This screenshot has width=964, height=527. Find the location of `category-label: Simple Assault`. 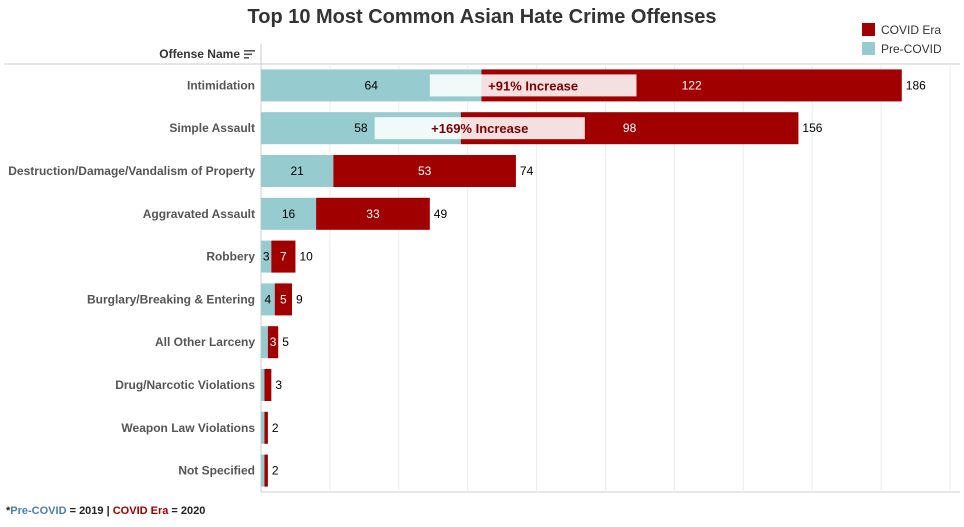

category-label: Simple Assault is located at coordinates (212, 128).